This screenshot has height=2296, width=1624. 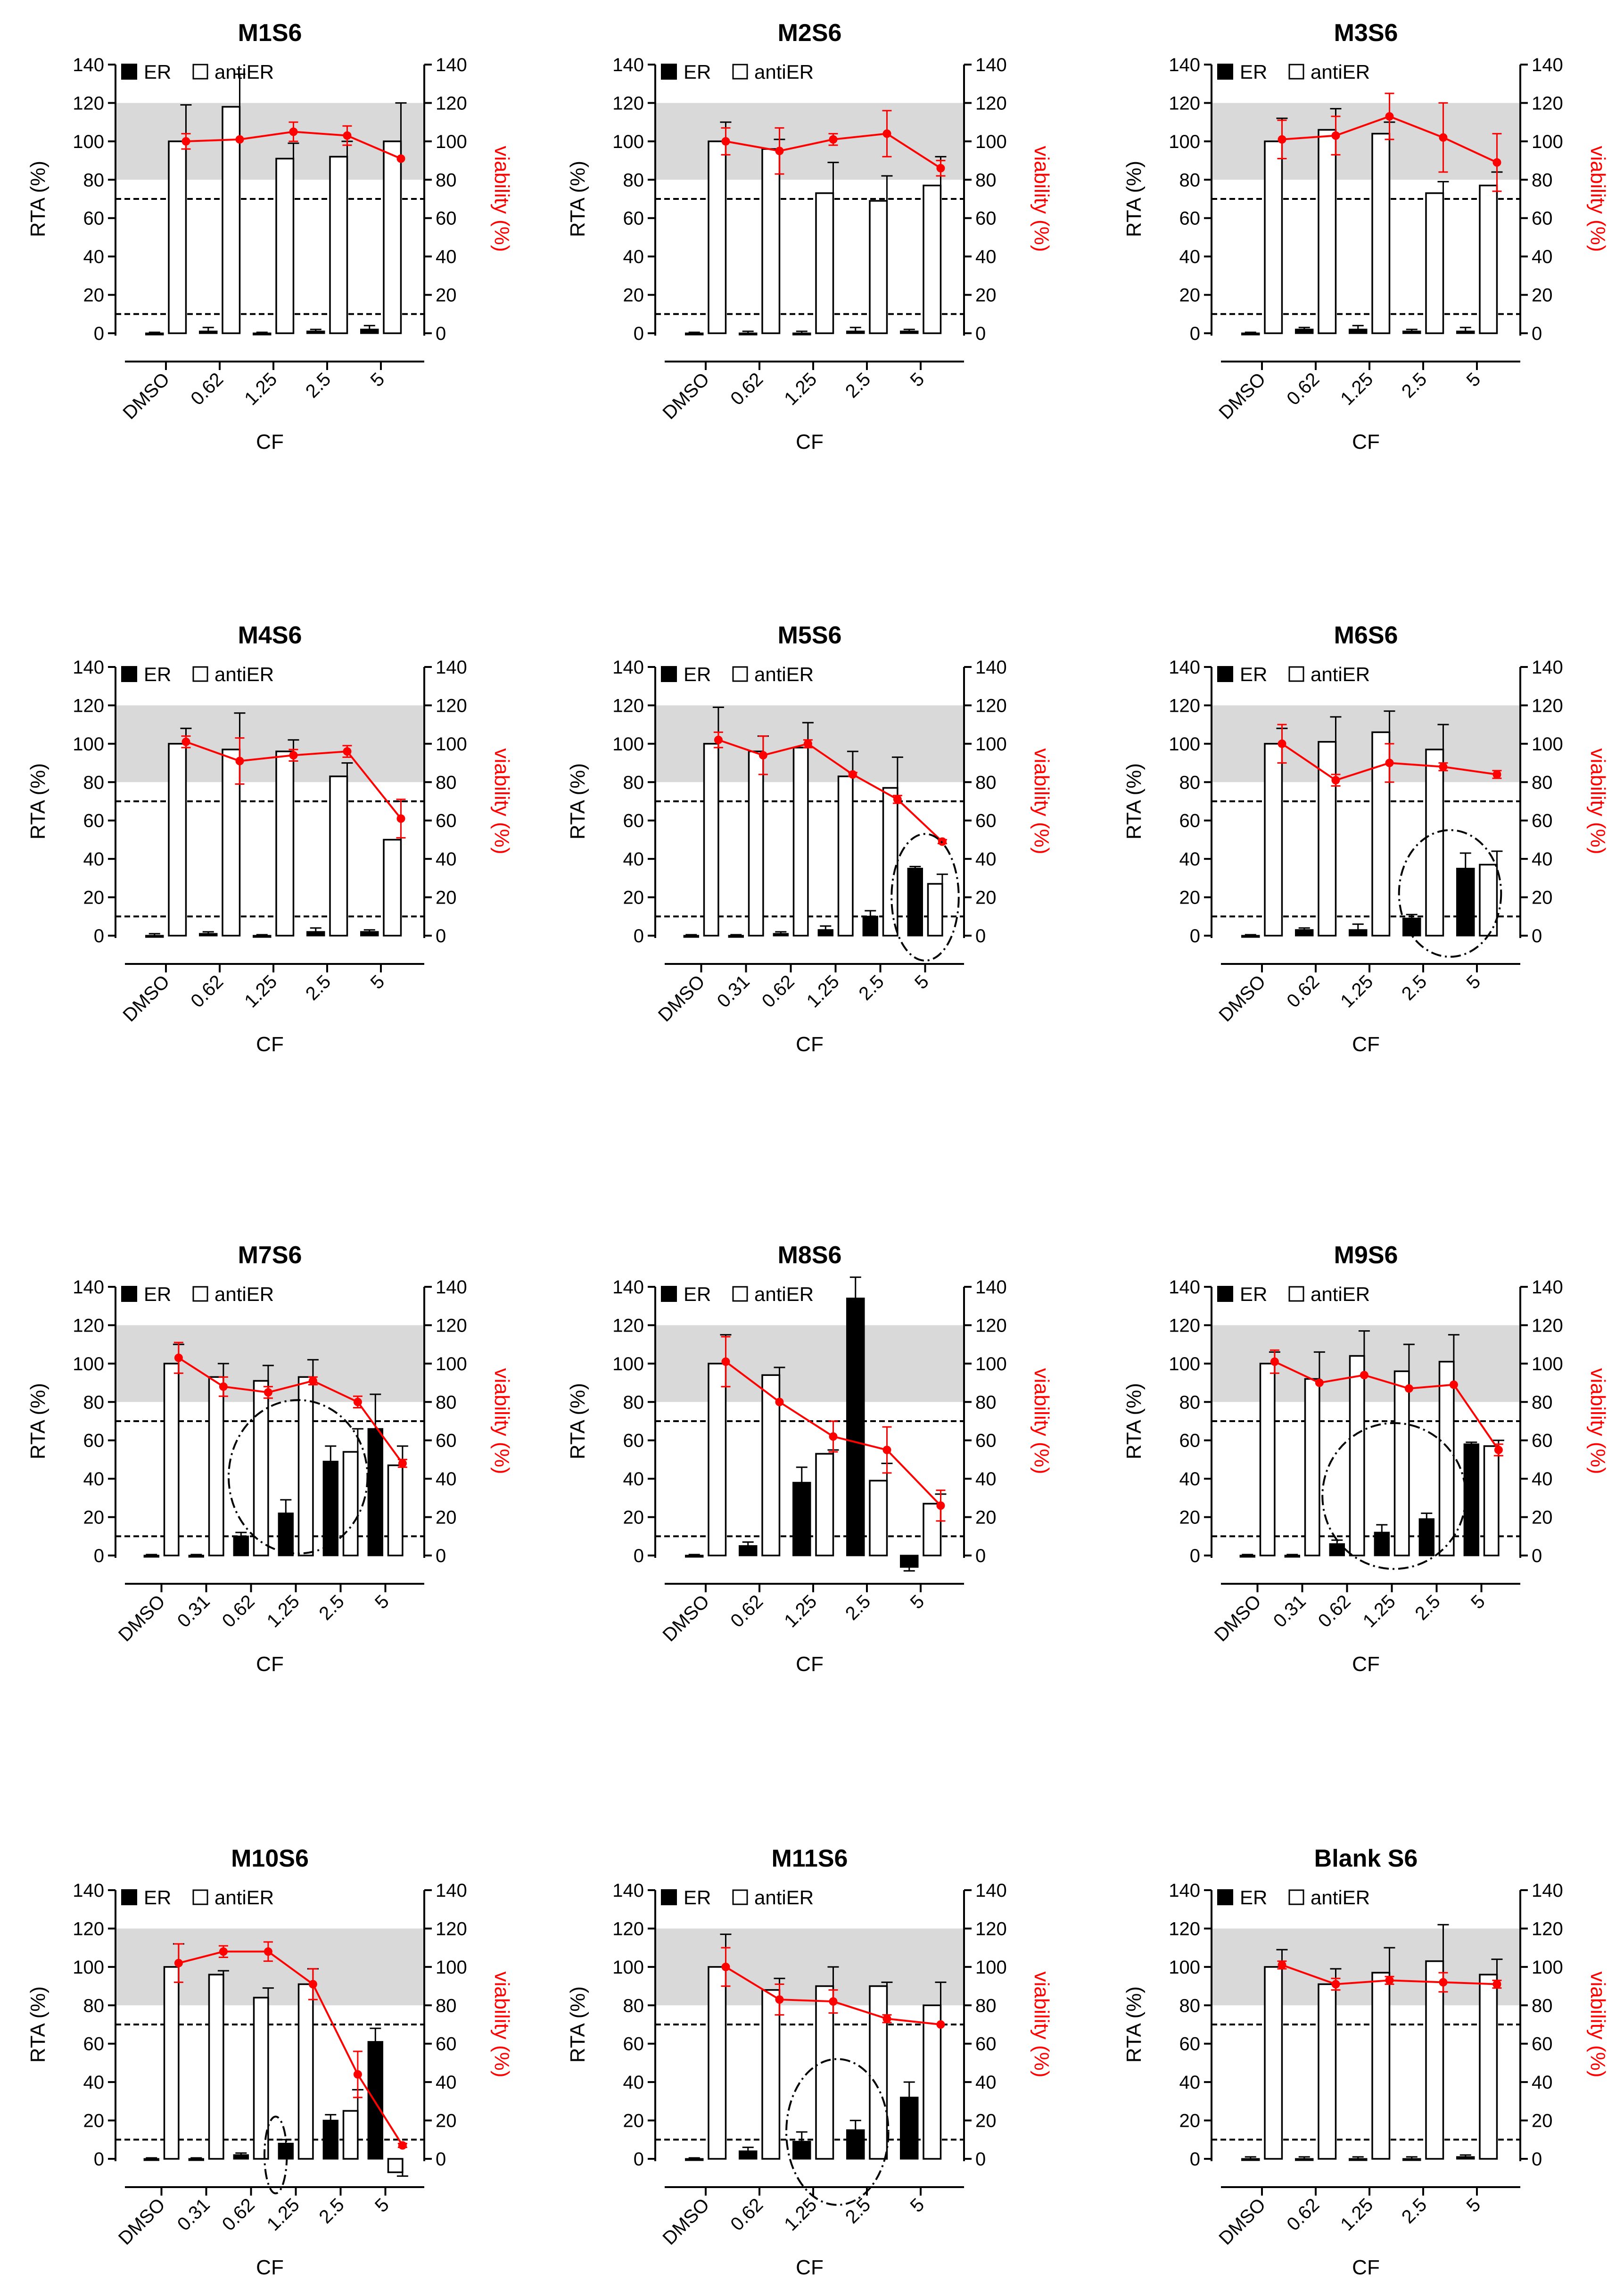 What do you see at coordinates (88, 103) in the screenshot?
I see `left-tick-label: 120` at bounding box center [88, 103].